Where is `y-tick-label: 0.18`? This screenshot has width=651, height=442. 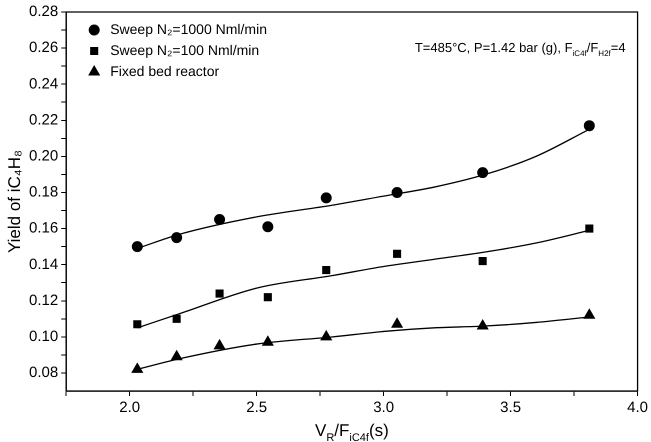 y-tick-label: 0.18 is located at coordinates (43, 192).